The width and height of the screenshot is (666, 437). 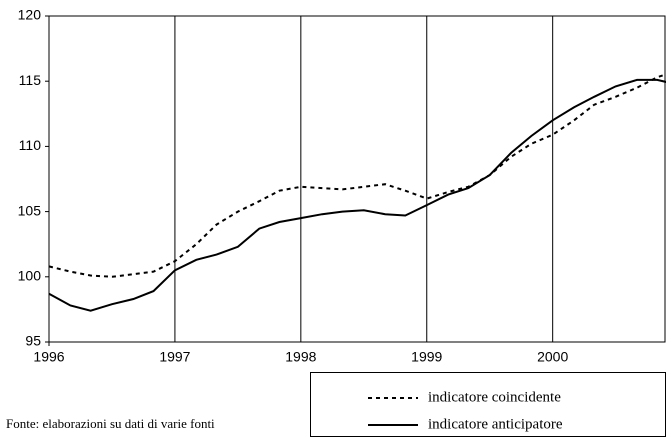 I want to click on y-tick-label: 100, so click(x=30, y=276).